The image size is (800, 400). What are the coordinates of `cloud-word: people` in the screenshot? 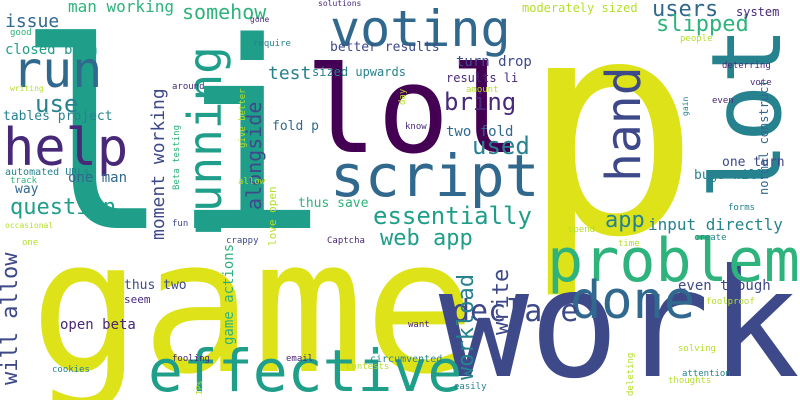 It's located at (696, 38).